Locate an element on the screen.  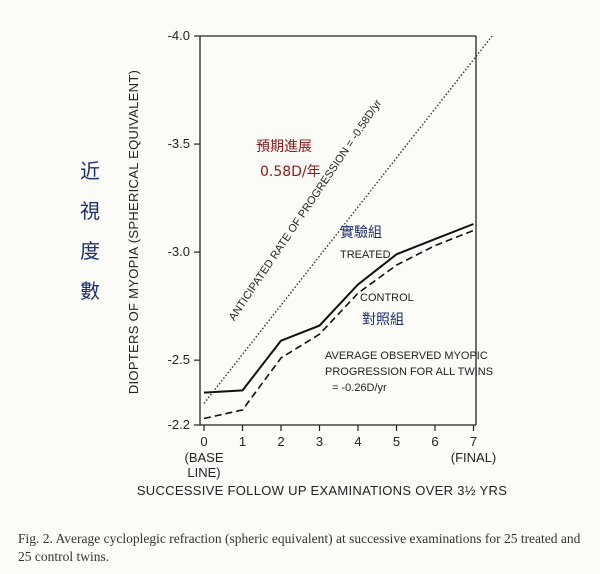
control-label: CONTROL is located at coordinates (387, 298).